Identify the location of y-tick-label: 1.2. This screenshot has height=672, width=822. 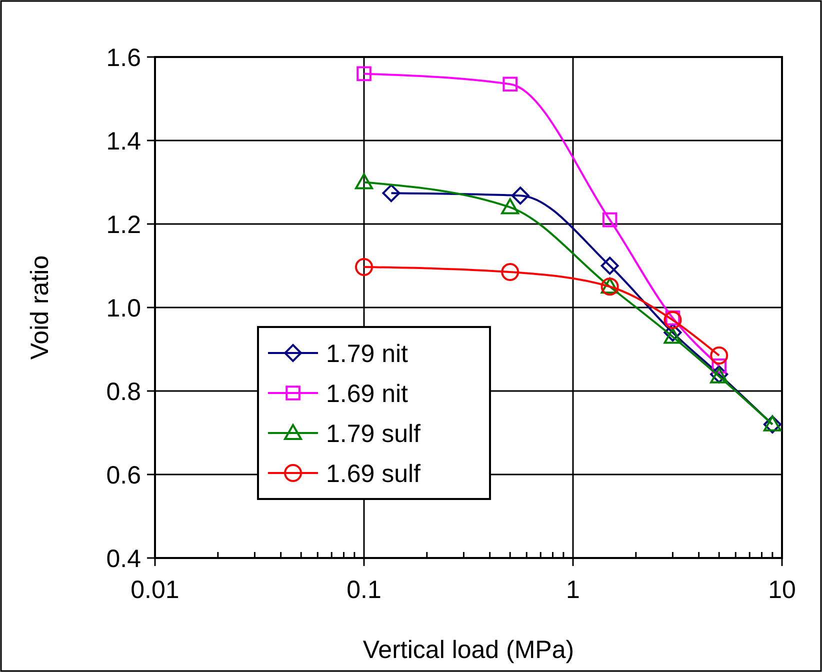
(123, 225).